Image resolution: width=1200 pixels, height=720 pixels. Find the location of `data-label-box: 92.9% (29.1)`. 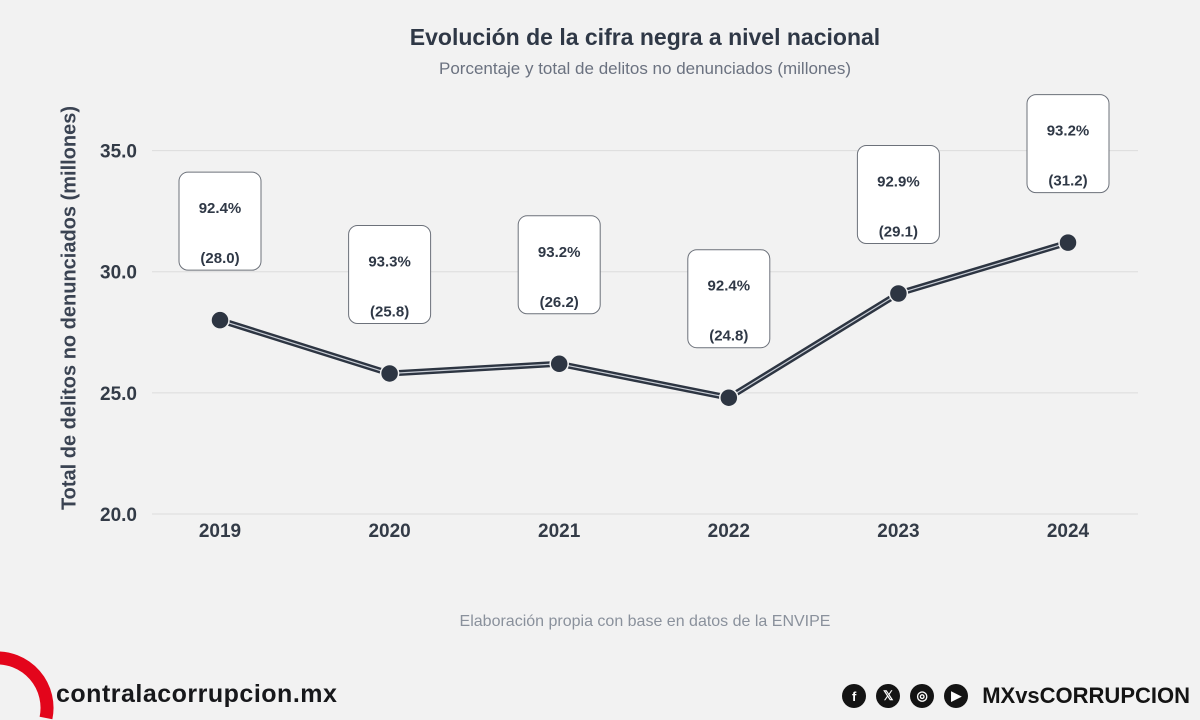

data-label-box: 92.9% (29.1) is located at coordinates (898, 195).